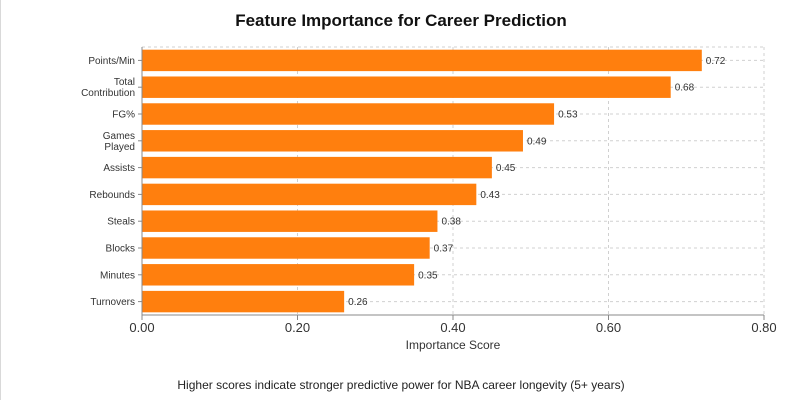 This screenshot has width=799, height=400. Describe the element at coordinates (119, 142) in the screenshot. I see `y-tick-label: Games Played` at that location.